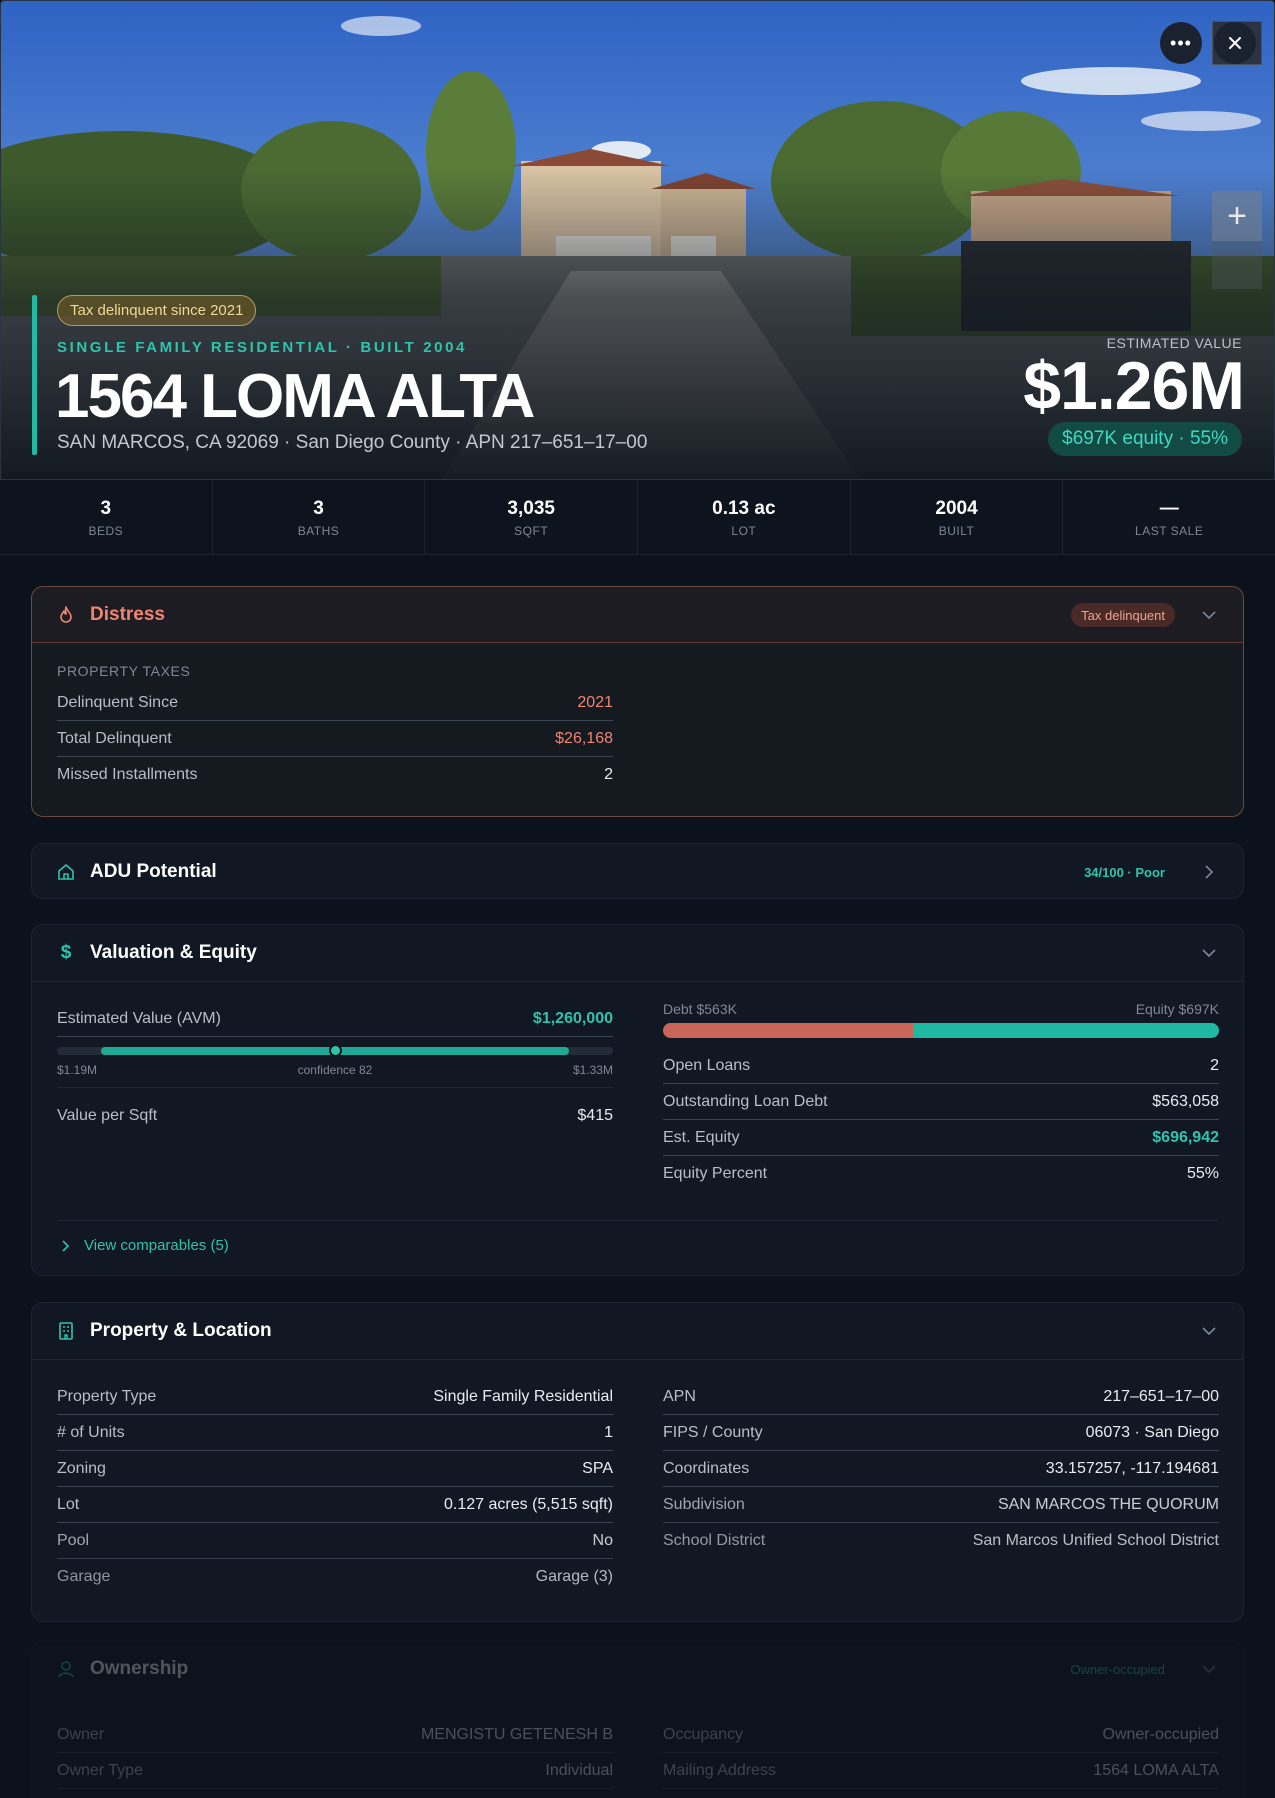  What do you see at coordinates (574, 1576) in the screenshot?
I see `row-value: Garage (3)` at bounding box center [574, 1576].